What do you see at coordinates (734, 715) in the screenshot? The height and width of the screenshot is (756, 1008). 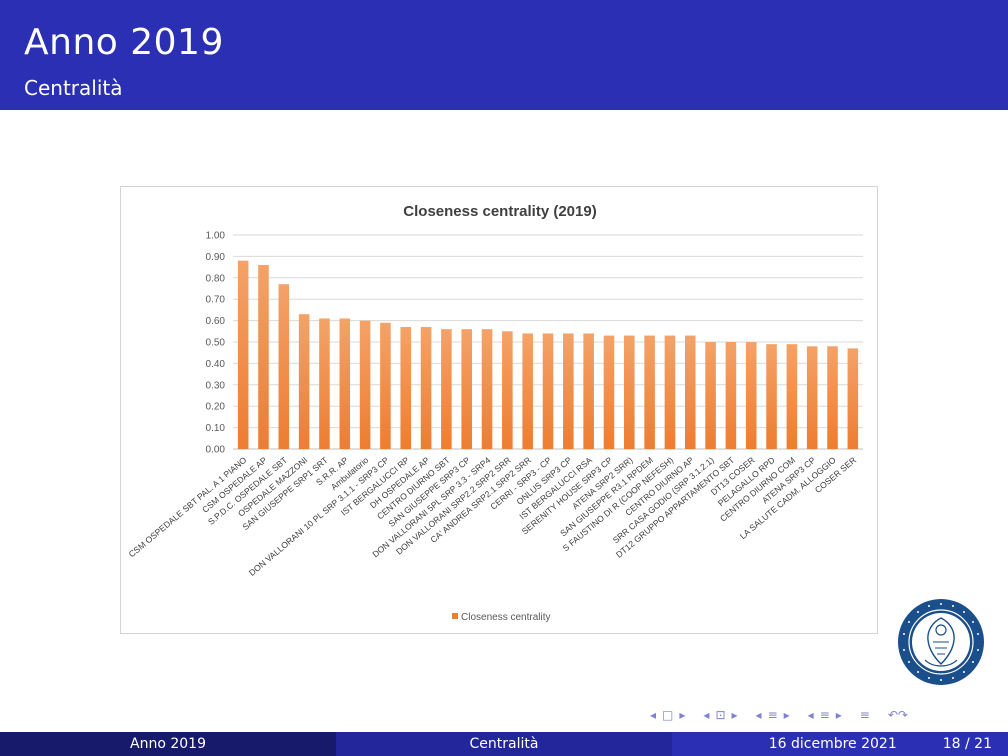 I see `nav-next-subsection-icon: ▸` at bounding box center [734, 715].